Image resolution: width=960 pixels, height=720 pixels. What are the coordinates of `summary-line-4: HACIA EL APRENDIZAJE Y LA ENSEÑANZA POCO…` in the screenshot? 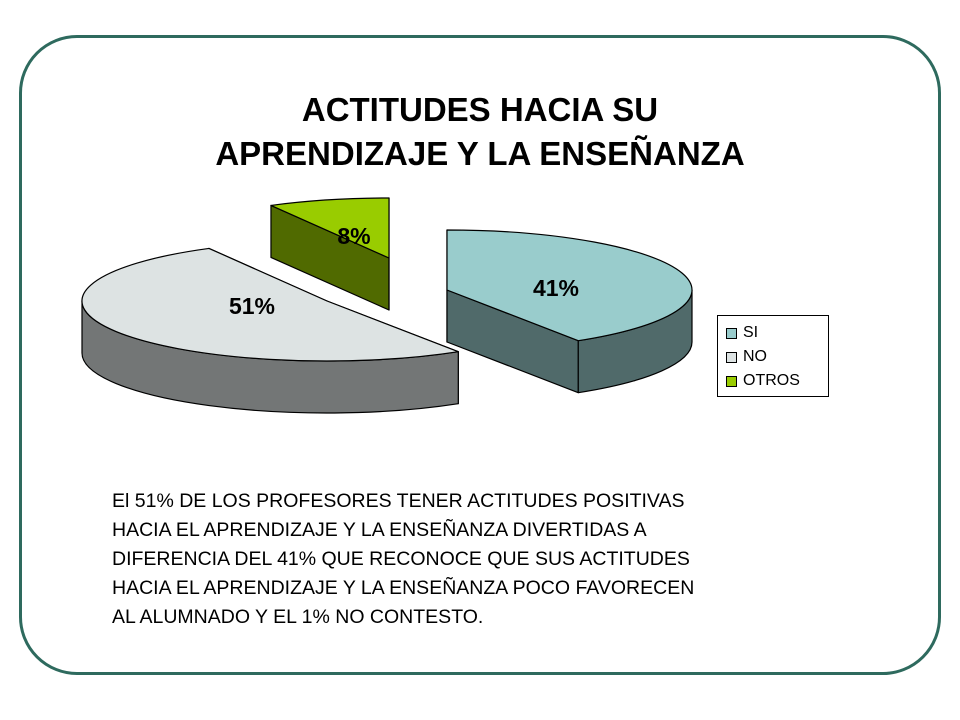 It's located at (403, 588).